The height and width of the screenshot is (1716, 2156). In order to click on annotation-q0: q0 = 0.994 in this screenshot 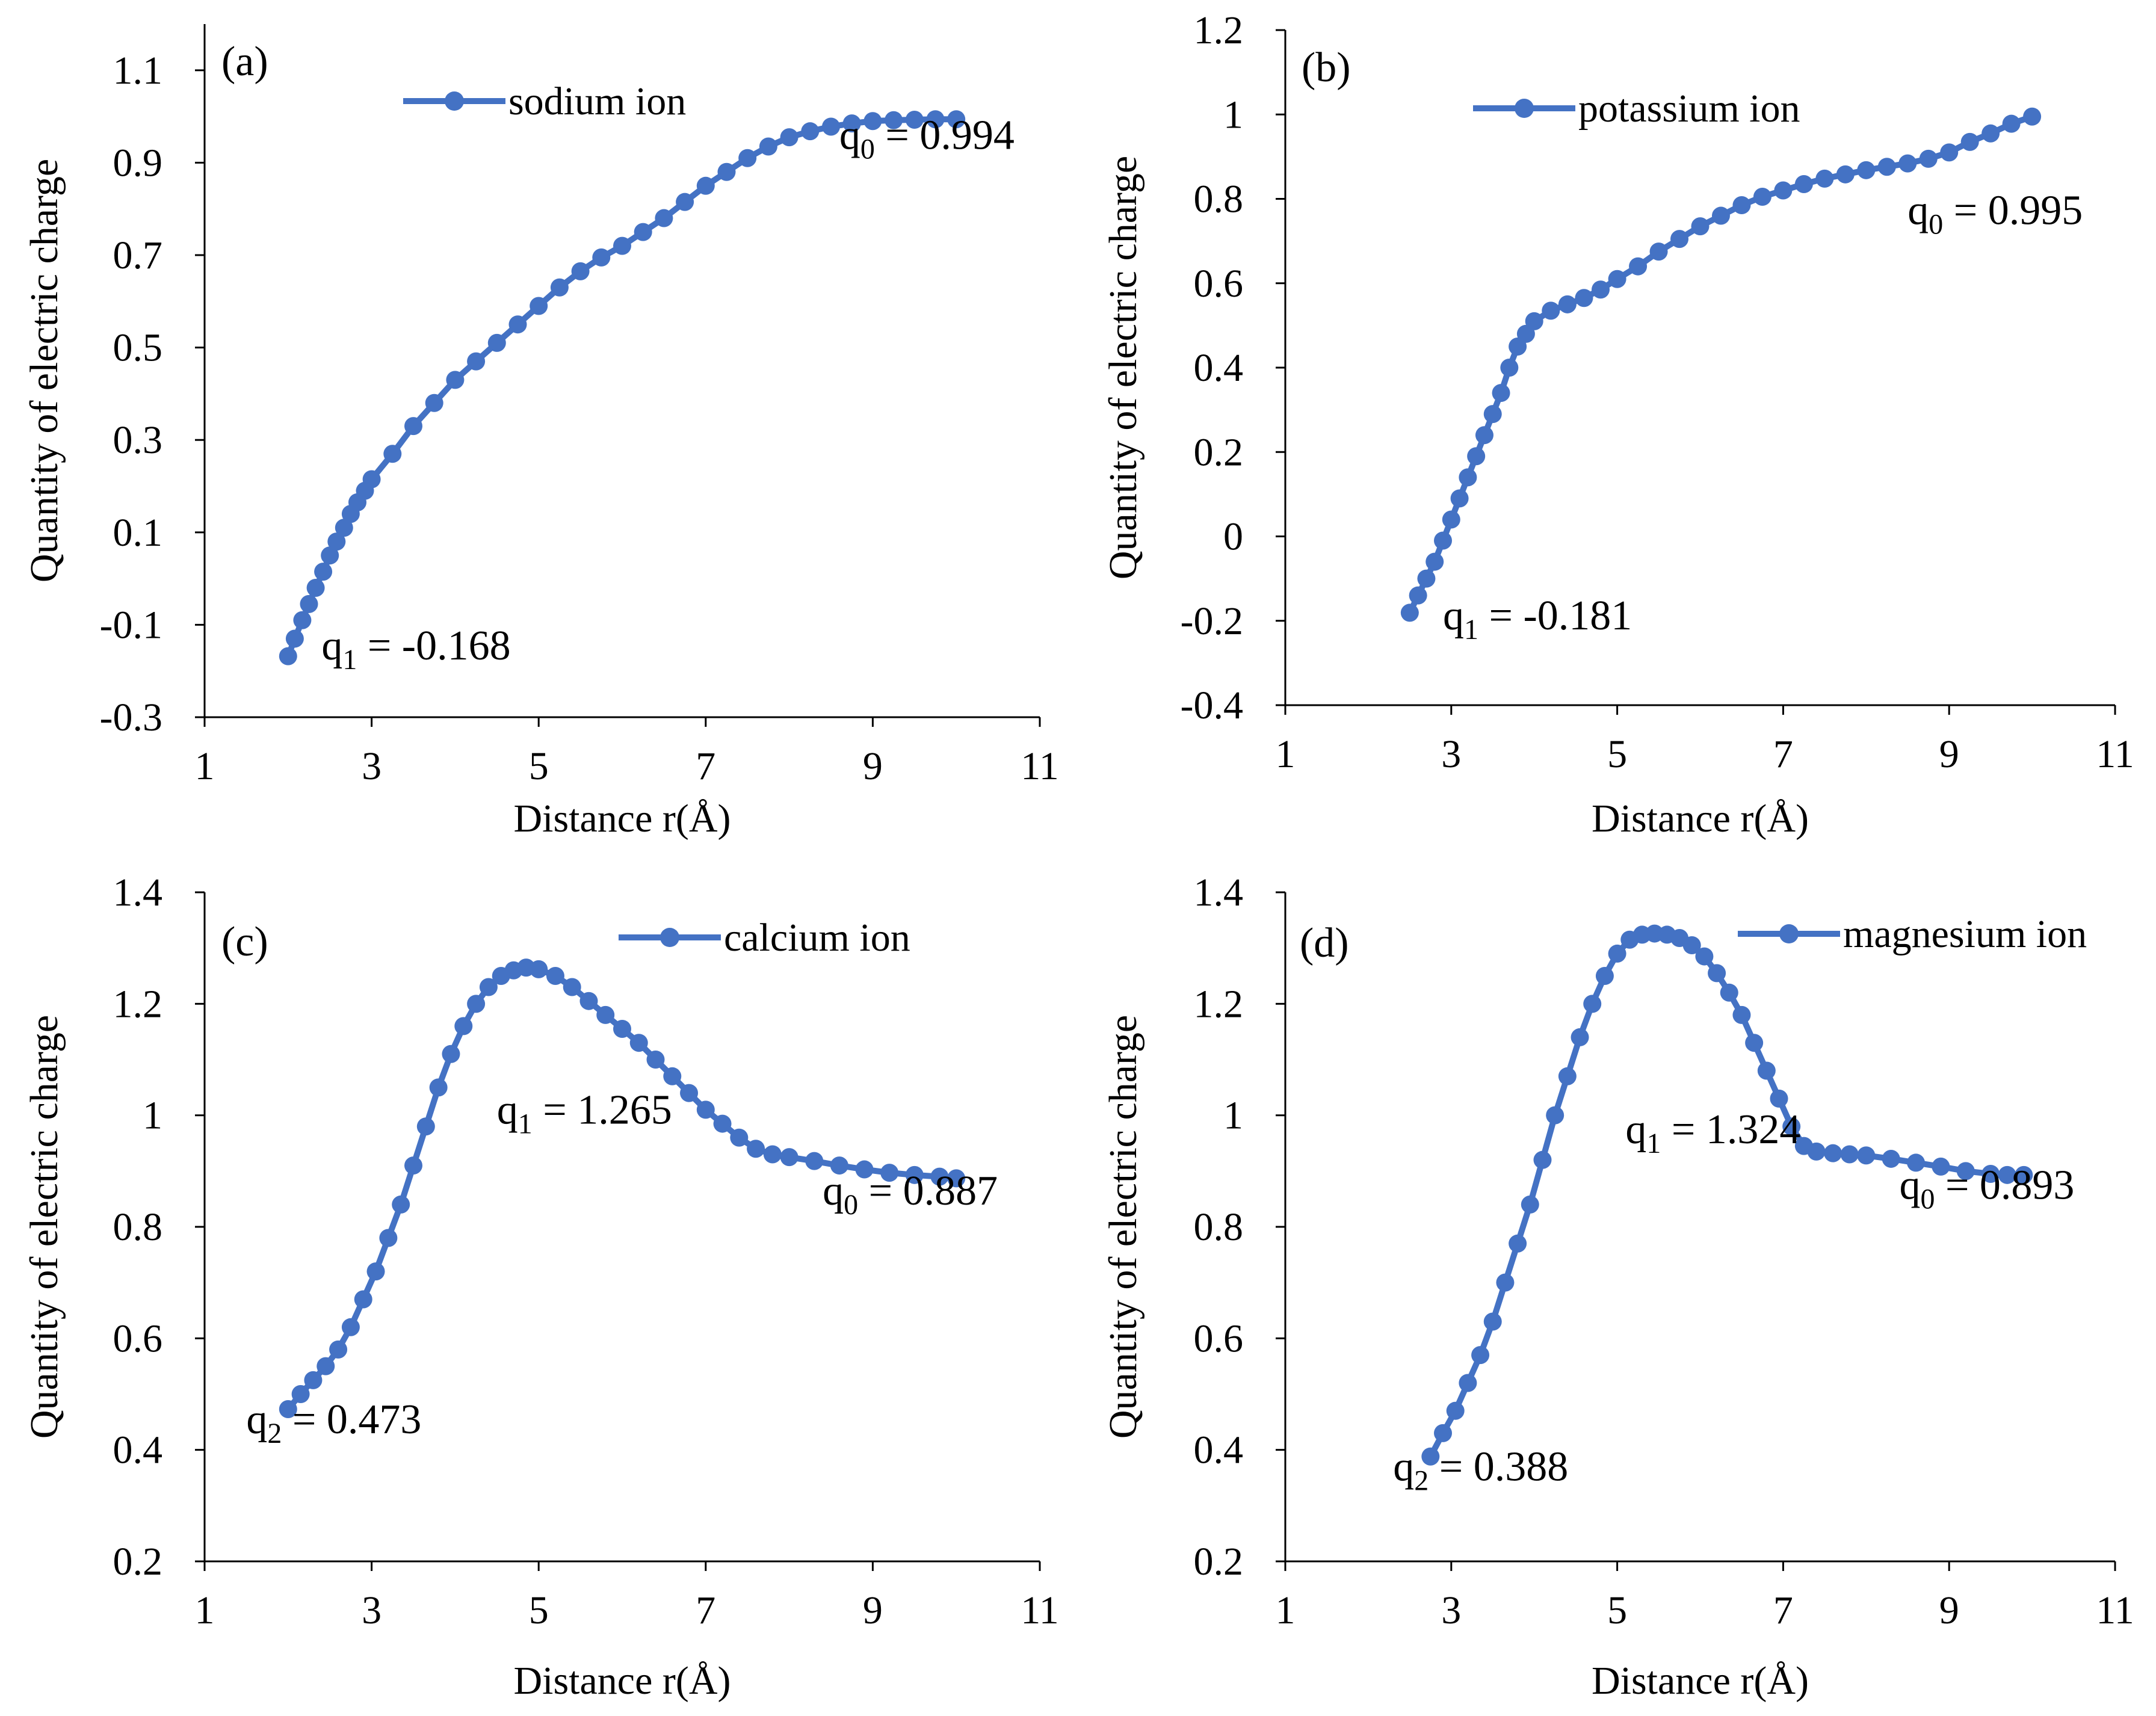, I will do `click(927, 138)`.